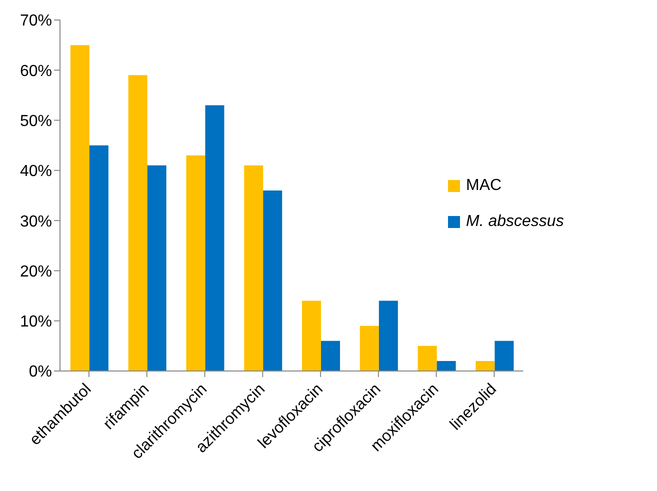 This screenshot has width=657, height=491. What do you see at coordinates (36, 121) in the screenshot?
I see `y-tick-label: 50%` at bounding box center [36, 121].